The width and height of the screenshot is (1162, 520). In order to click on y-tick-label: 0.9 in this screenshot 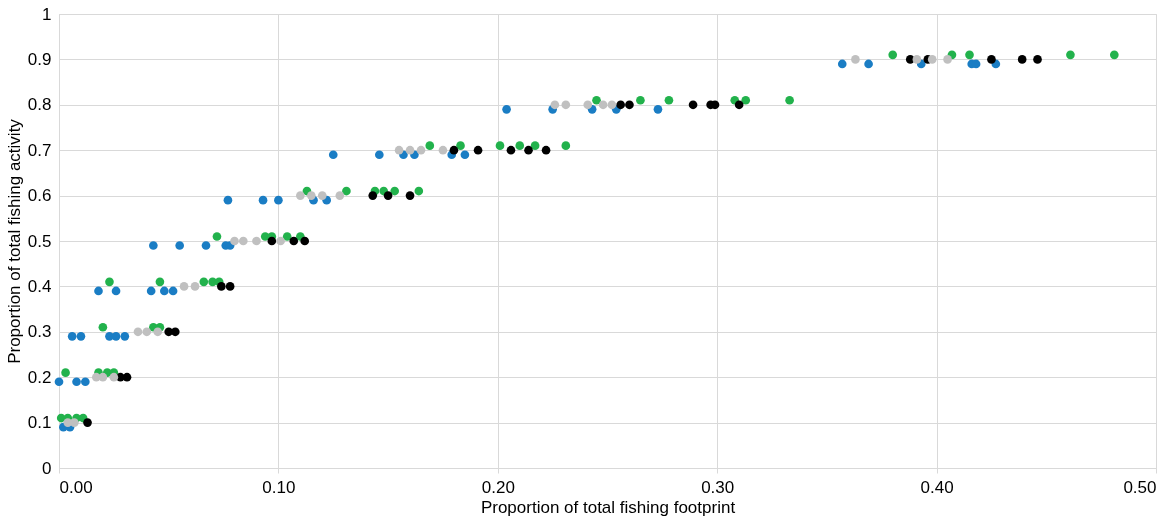, I will do `click(39, 59)`.